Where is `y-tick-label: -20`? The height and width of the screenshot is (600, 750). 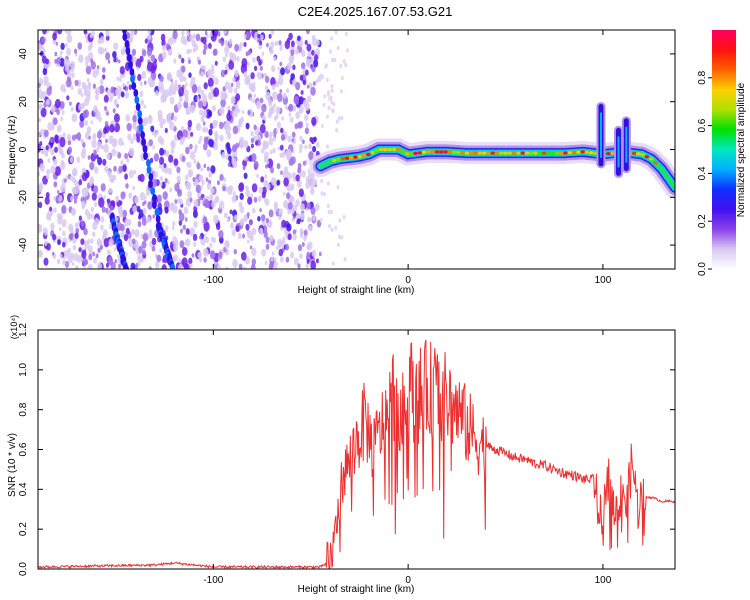
y-tick-label: -20 is located at coordinates (23, 197).